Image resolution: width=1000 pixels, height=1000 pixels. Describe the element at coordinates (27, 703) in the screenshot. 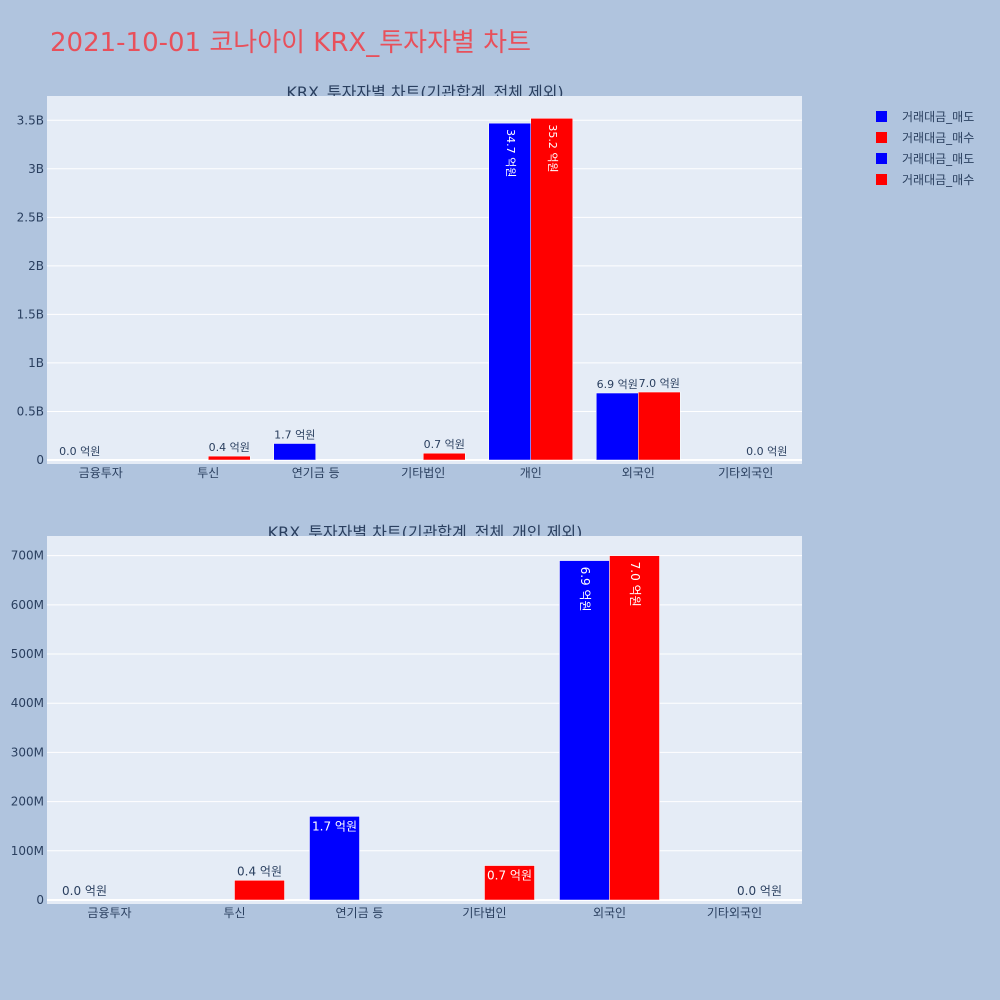

I see `y-tick-label: 400M` at that location.